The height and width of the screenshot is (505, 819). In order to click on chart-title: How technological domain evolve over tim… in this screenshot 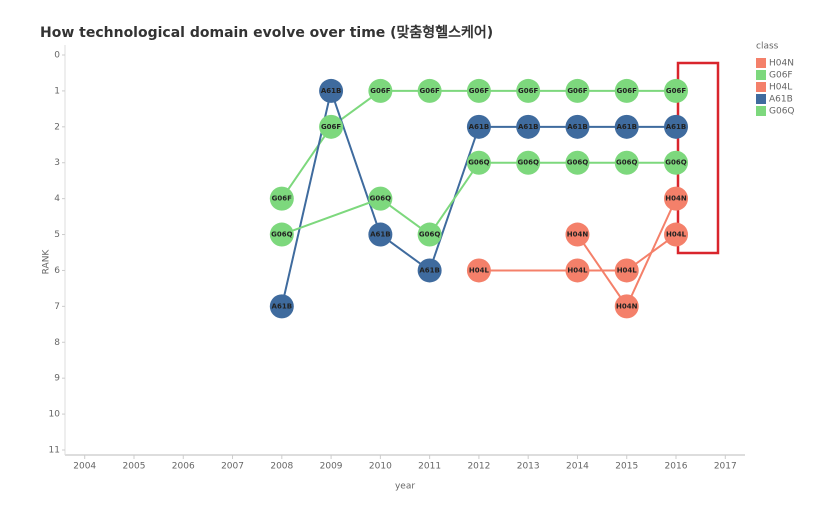, I will do `click(266, 32)`.